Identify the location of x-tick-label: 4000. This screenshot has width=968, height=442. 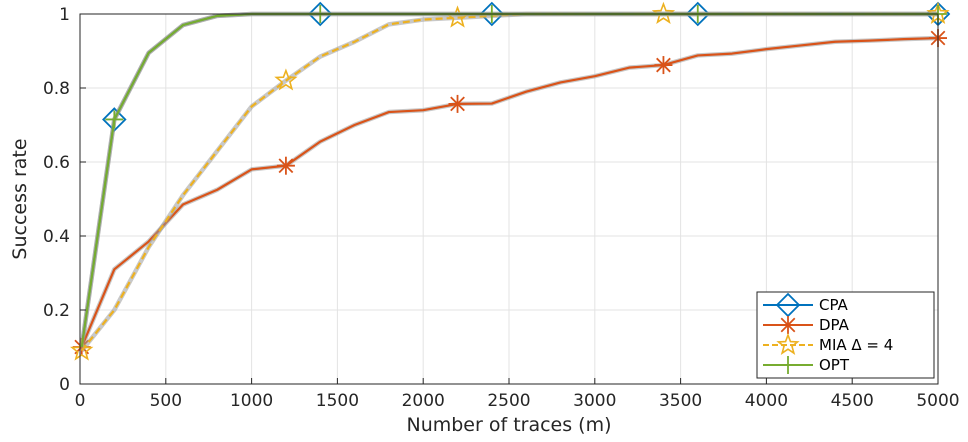
(766, 401).